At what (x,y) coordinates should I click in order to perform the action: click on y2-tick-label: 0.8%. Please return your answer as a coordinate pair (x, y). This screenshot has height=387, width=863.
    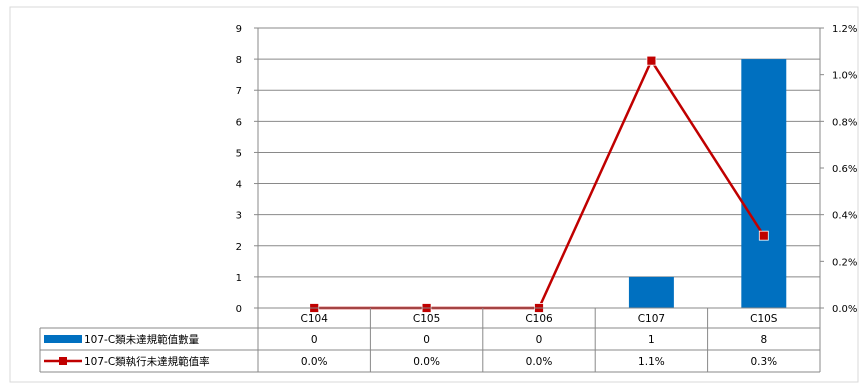
    Looking at the image, I should click on (844, 122).